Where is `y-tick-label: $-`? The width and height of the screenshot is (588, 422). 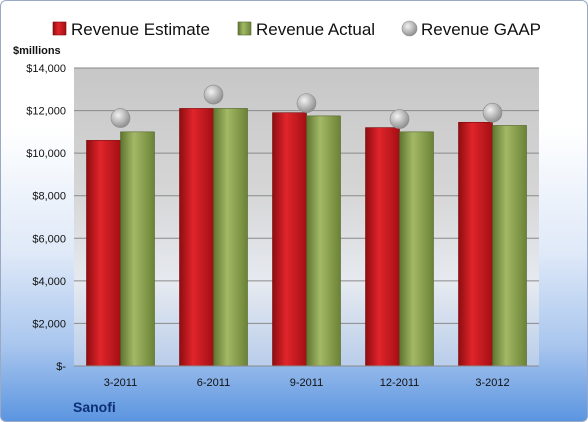
y-tick-label: $- is located at coordinates (61, 367).